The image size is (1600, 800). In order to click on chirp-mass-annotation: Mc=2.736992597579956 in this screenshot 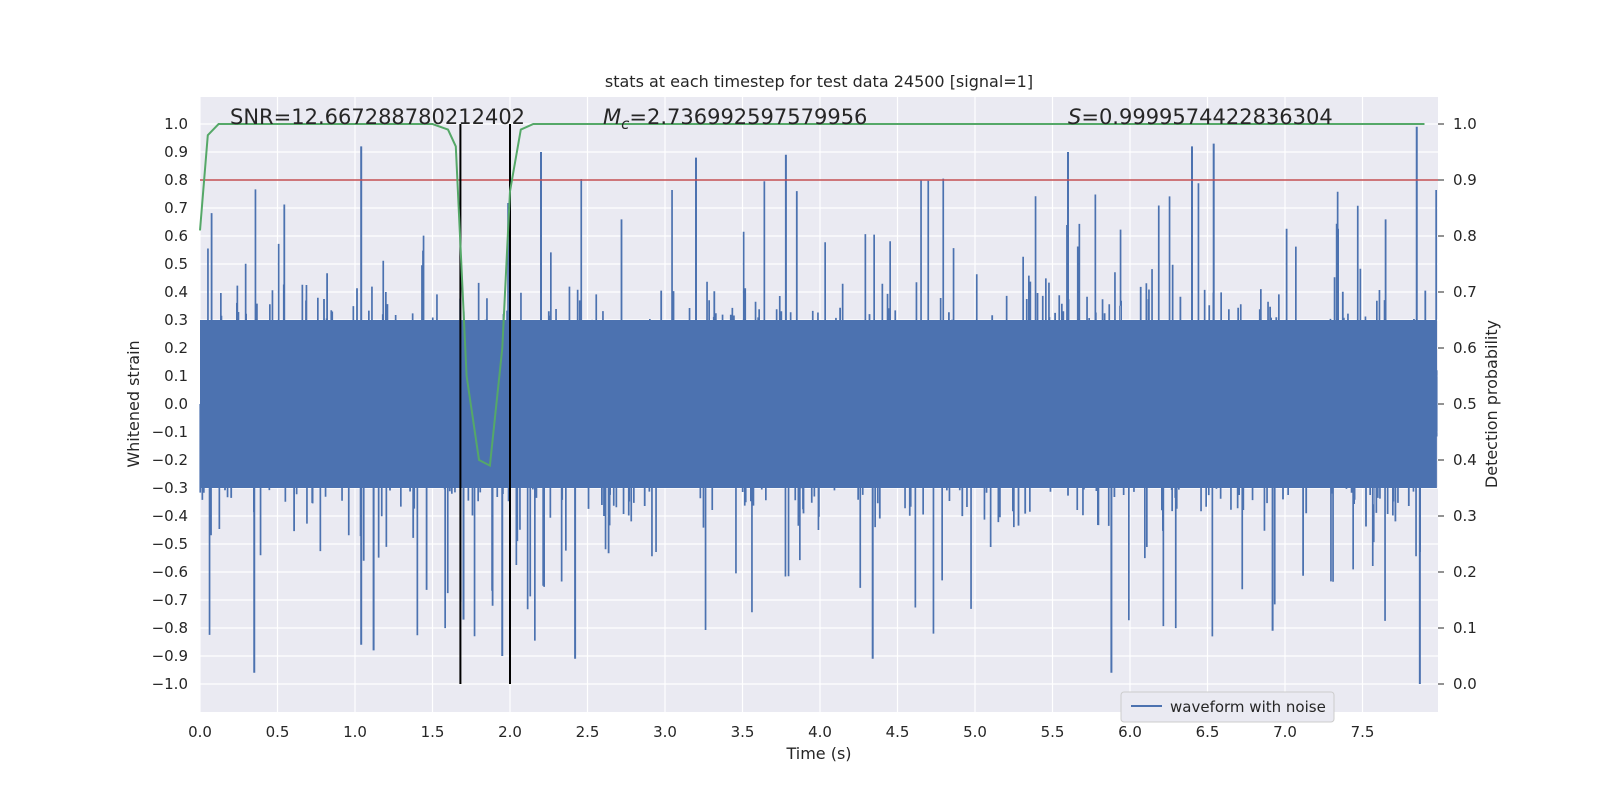, I will do `click(735, 119)`.